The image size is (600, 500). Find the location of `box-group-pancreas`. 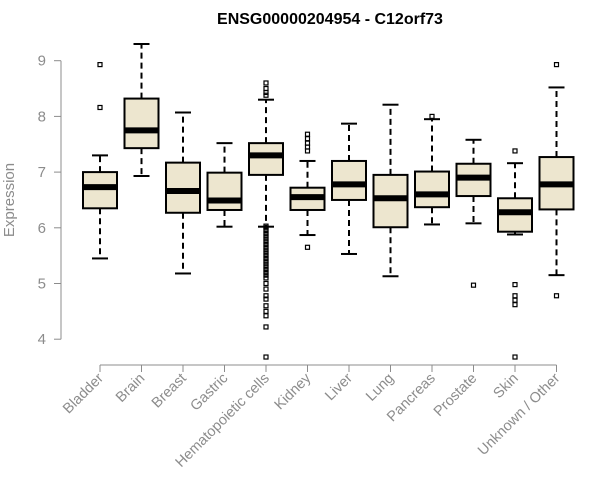

box-group-pancreas is located at coordinates (432, 169).